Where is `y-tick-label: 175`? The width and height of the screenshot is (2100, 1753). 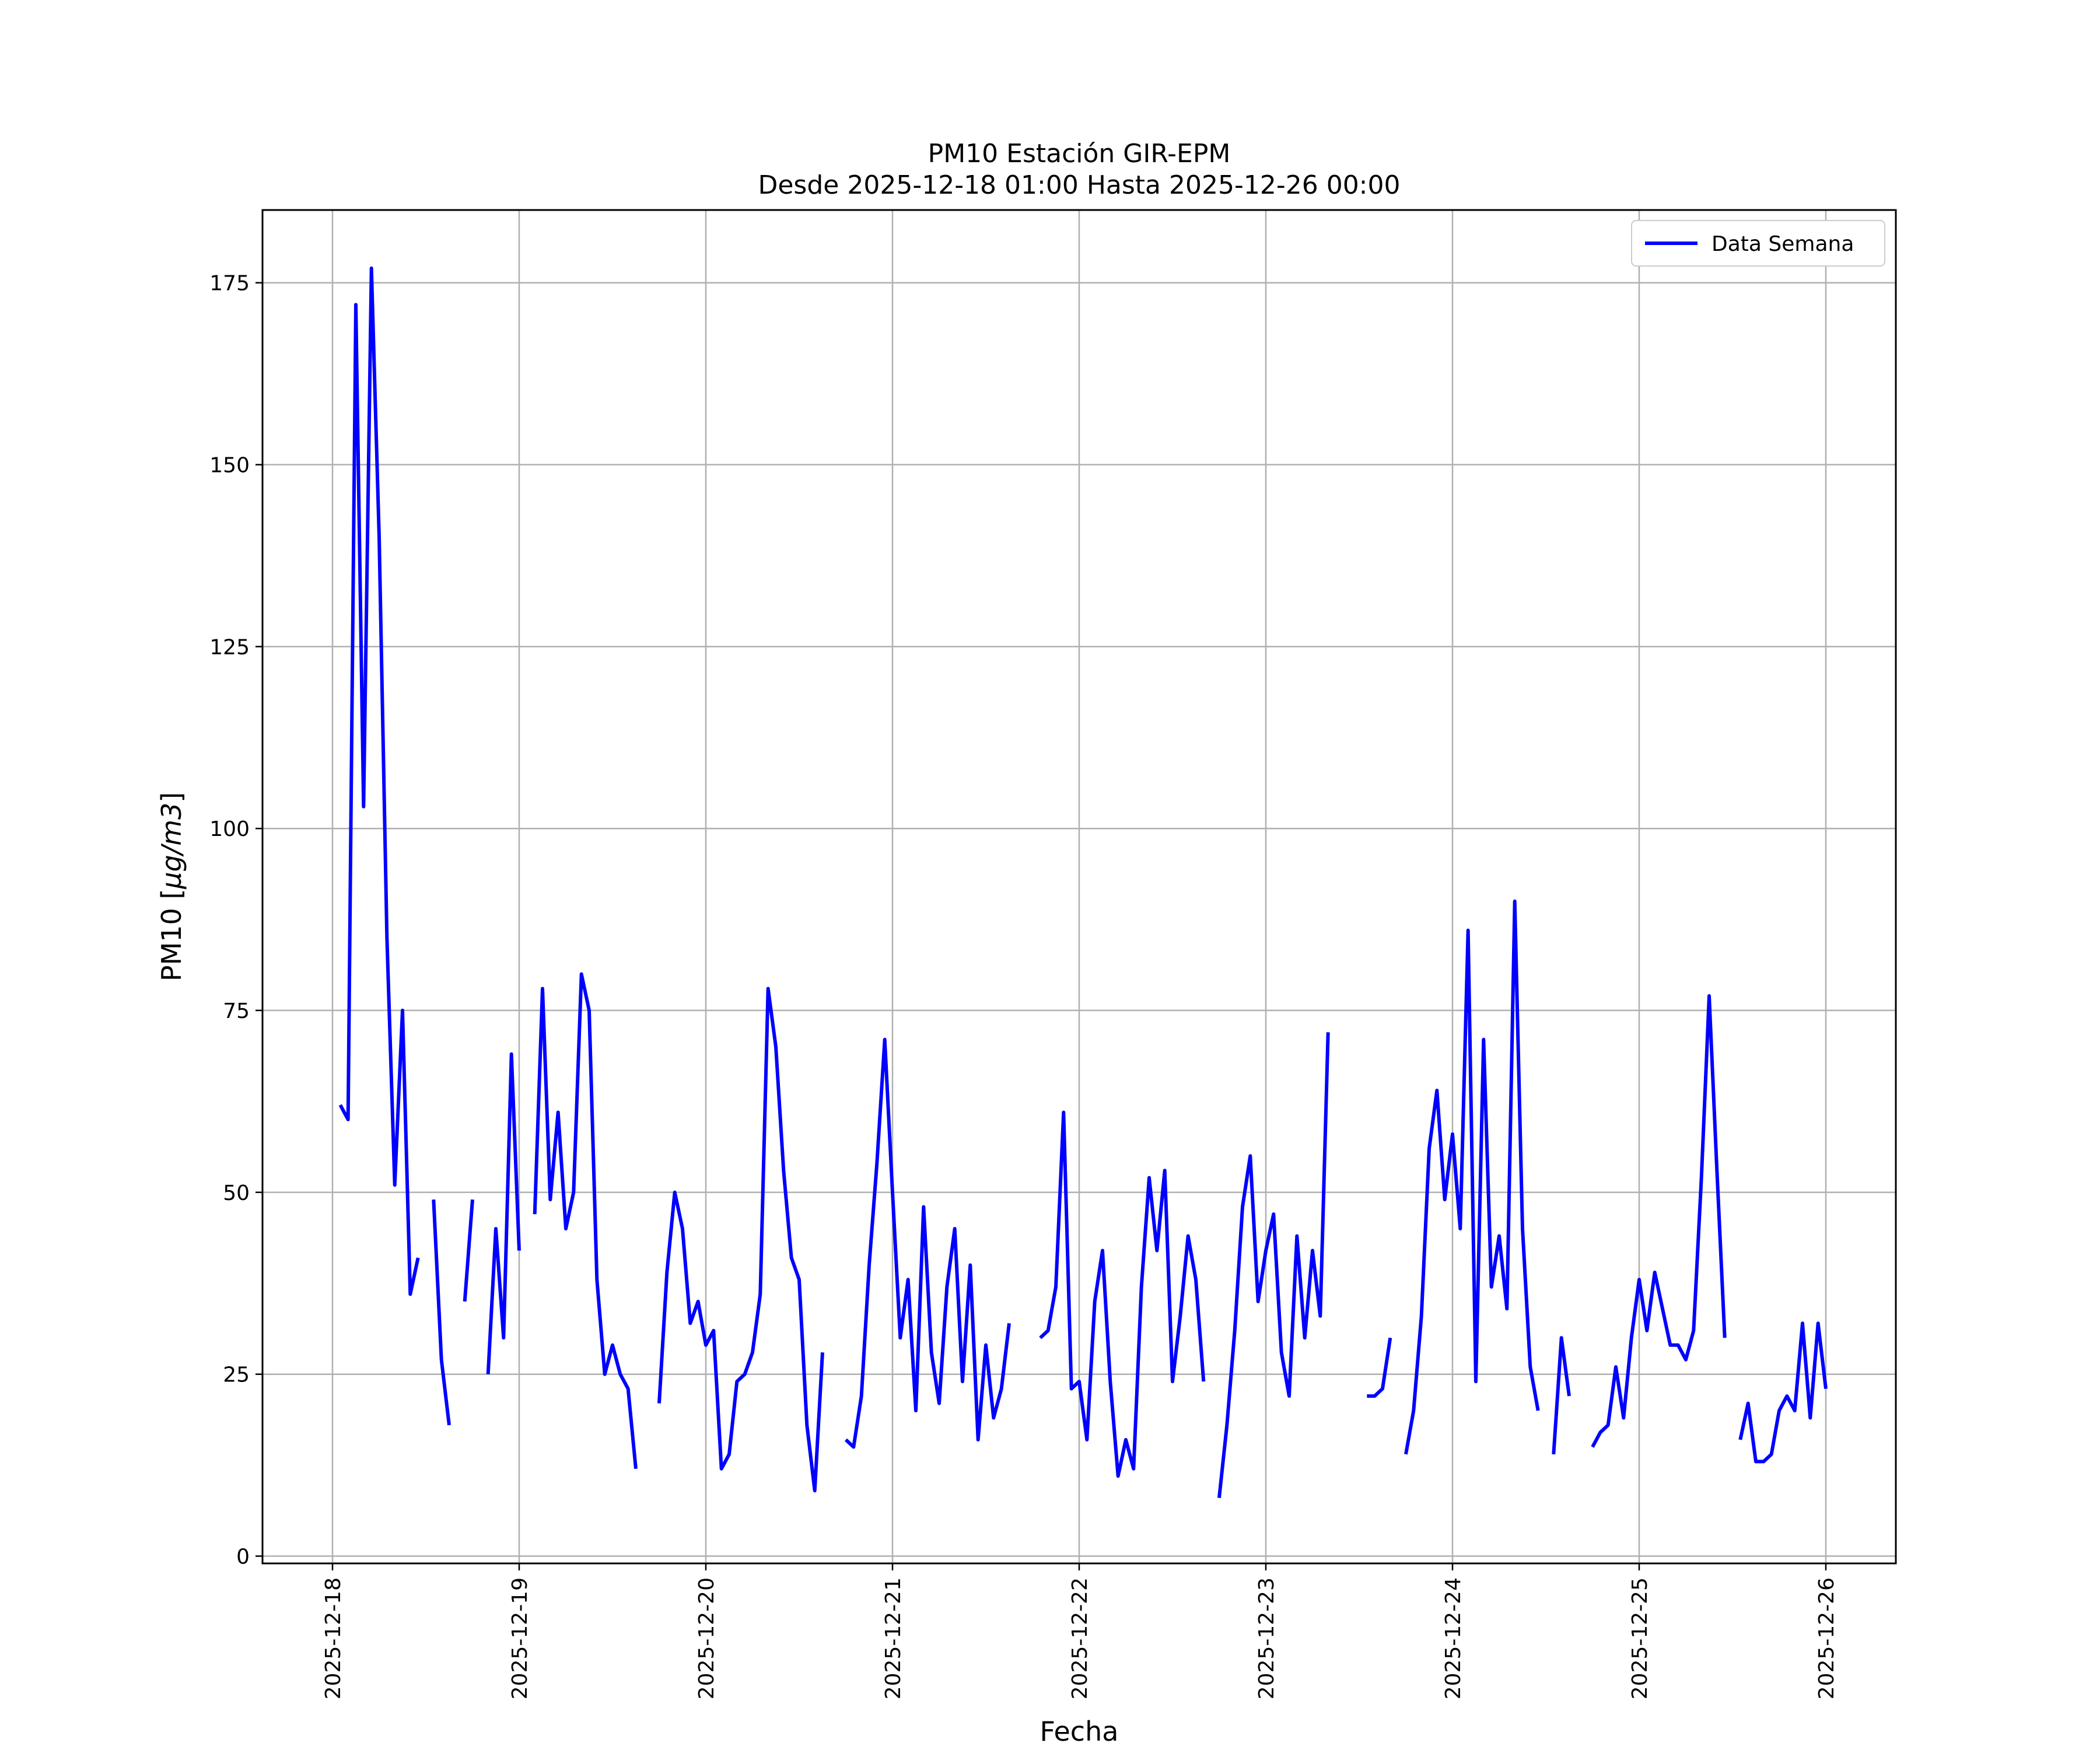
y-tick-label: 175 is located at coordinates (229, 284).